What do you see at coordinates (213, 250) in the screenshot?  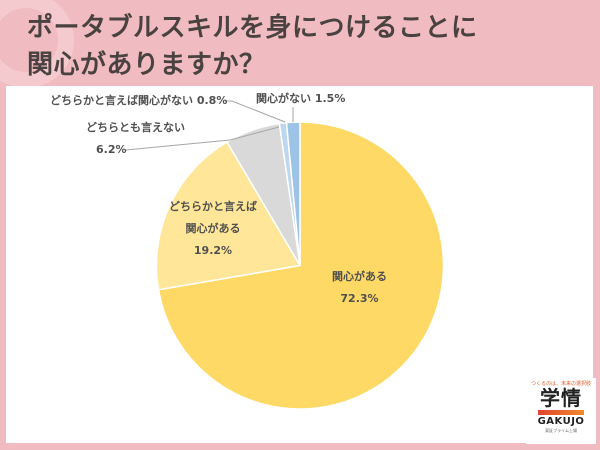 I see `label-pct: 19.2%` at bounding box center [213, 250].